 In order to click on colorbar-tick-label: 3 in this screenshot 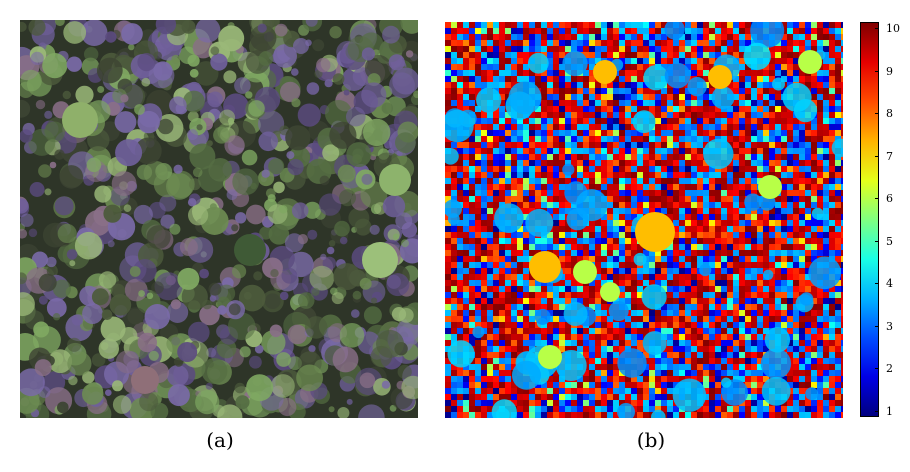, I will do `click(889, 327)`.